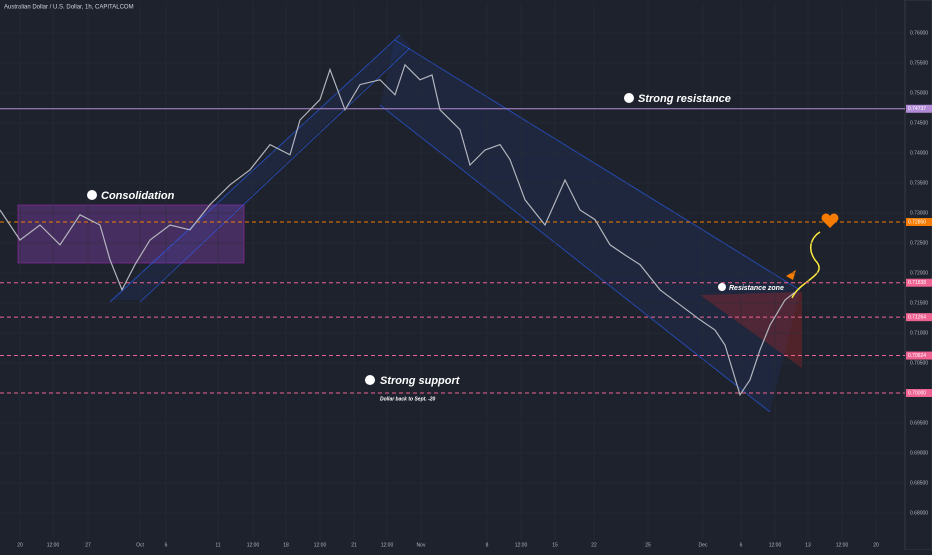  What do you see at coordinates (487, 545) in the screenshot?
I see `x-tick-label: 8` at bounding box center [487, 545].